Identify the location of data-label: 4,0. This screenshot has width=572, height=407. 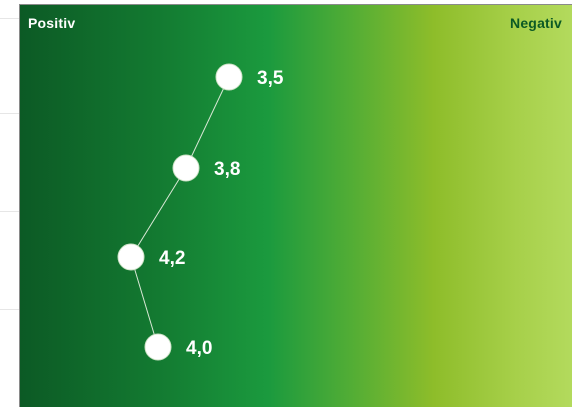
(199, 348).